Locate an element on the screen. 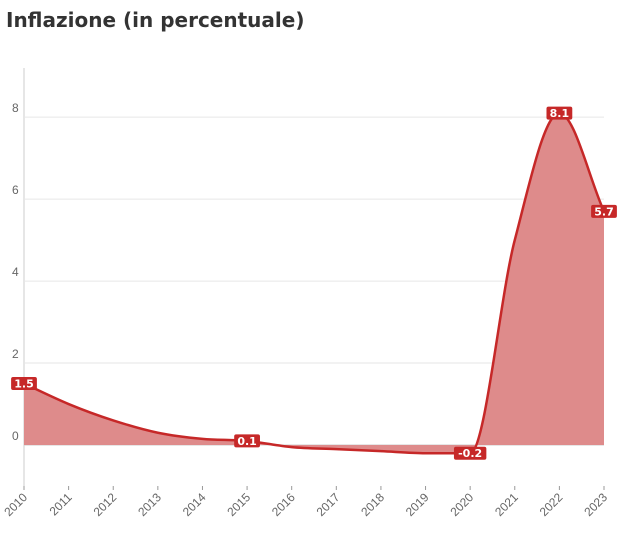  x-tick-label: 2017 is located at coordinates (328, 504).